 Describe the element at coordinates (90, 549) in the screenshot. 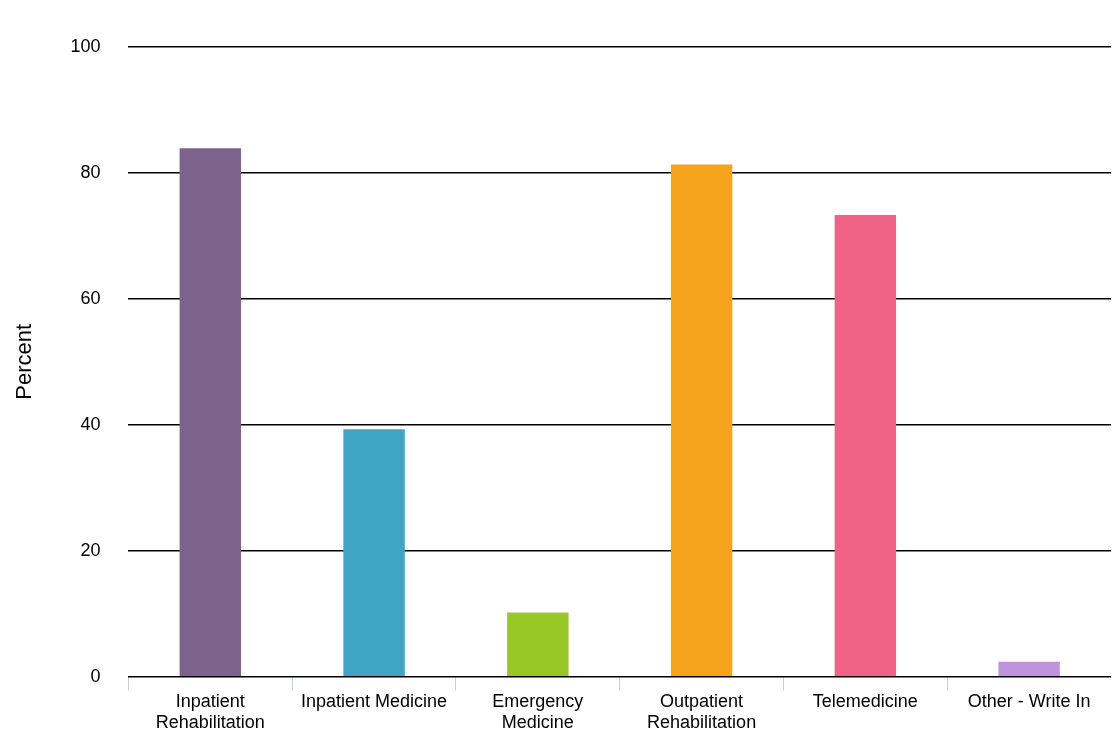

I see `y-tick-label: 20` at that location.